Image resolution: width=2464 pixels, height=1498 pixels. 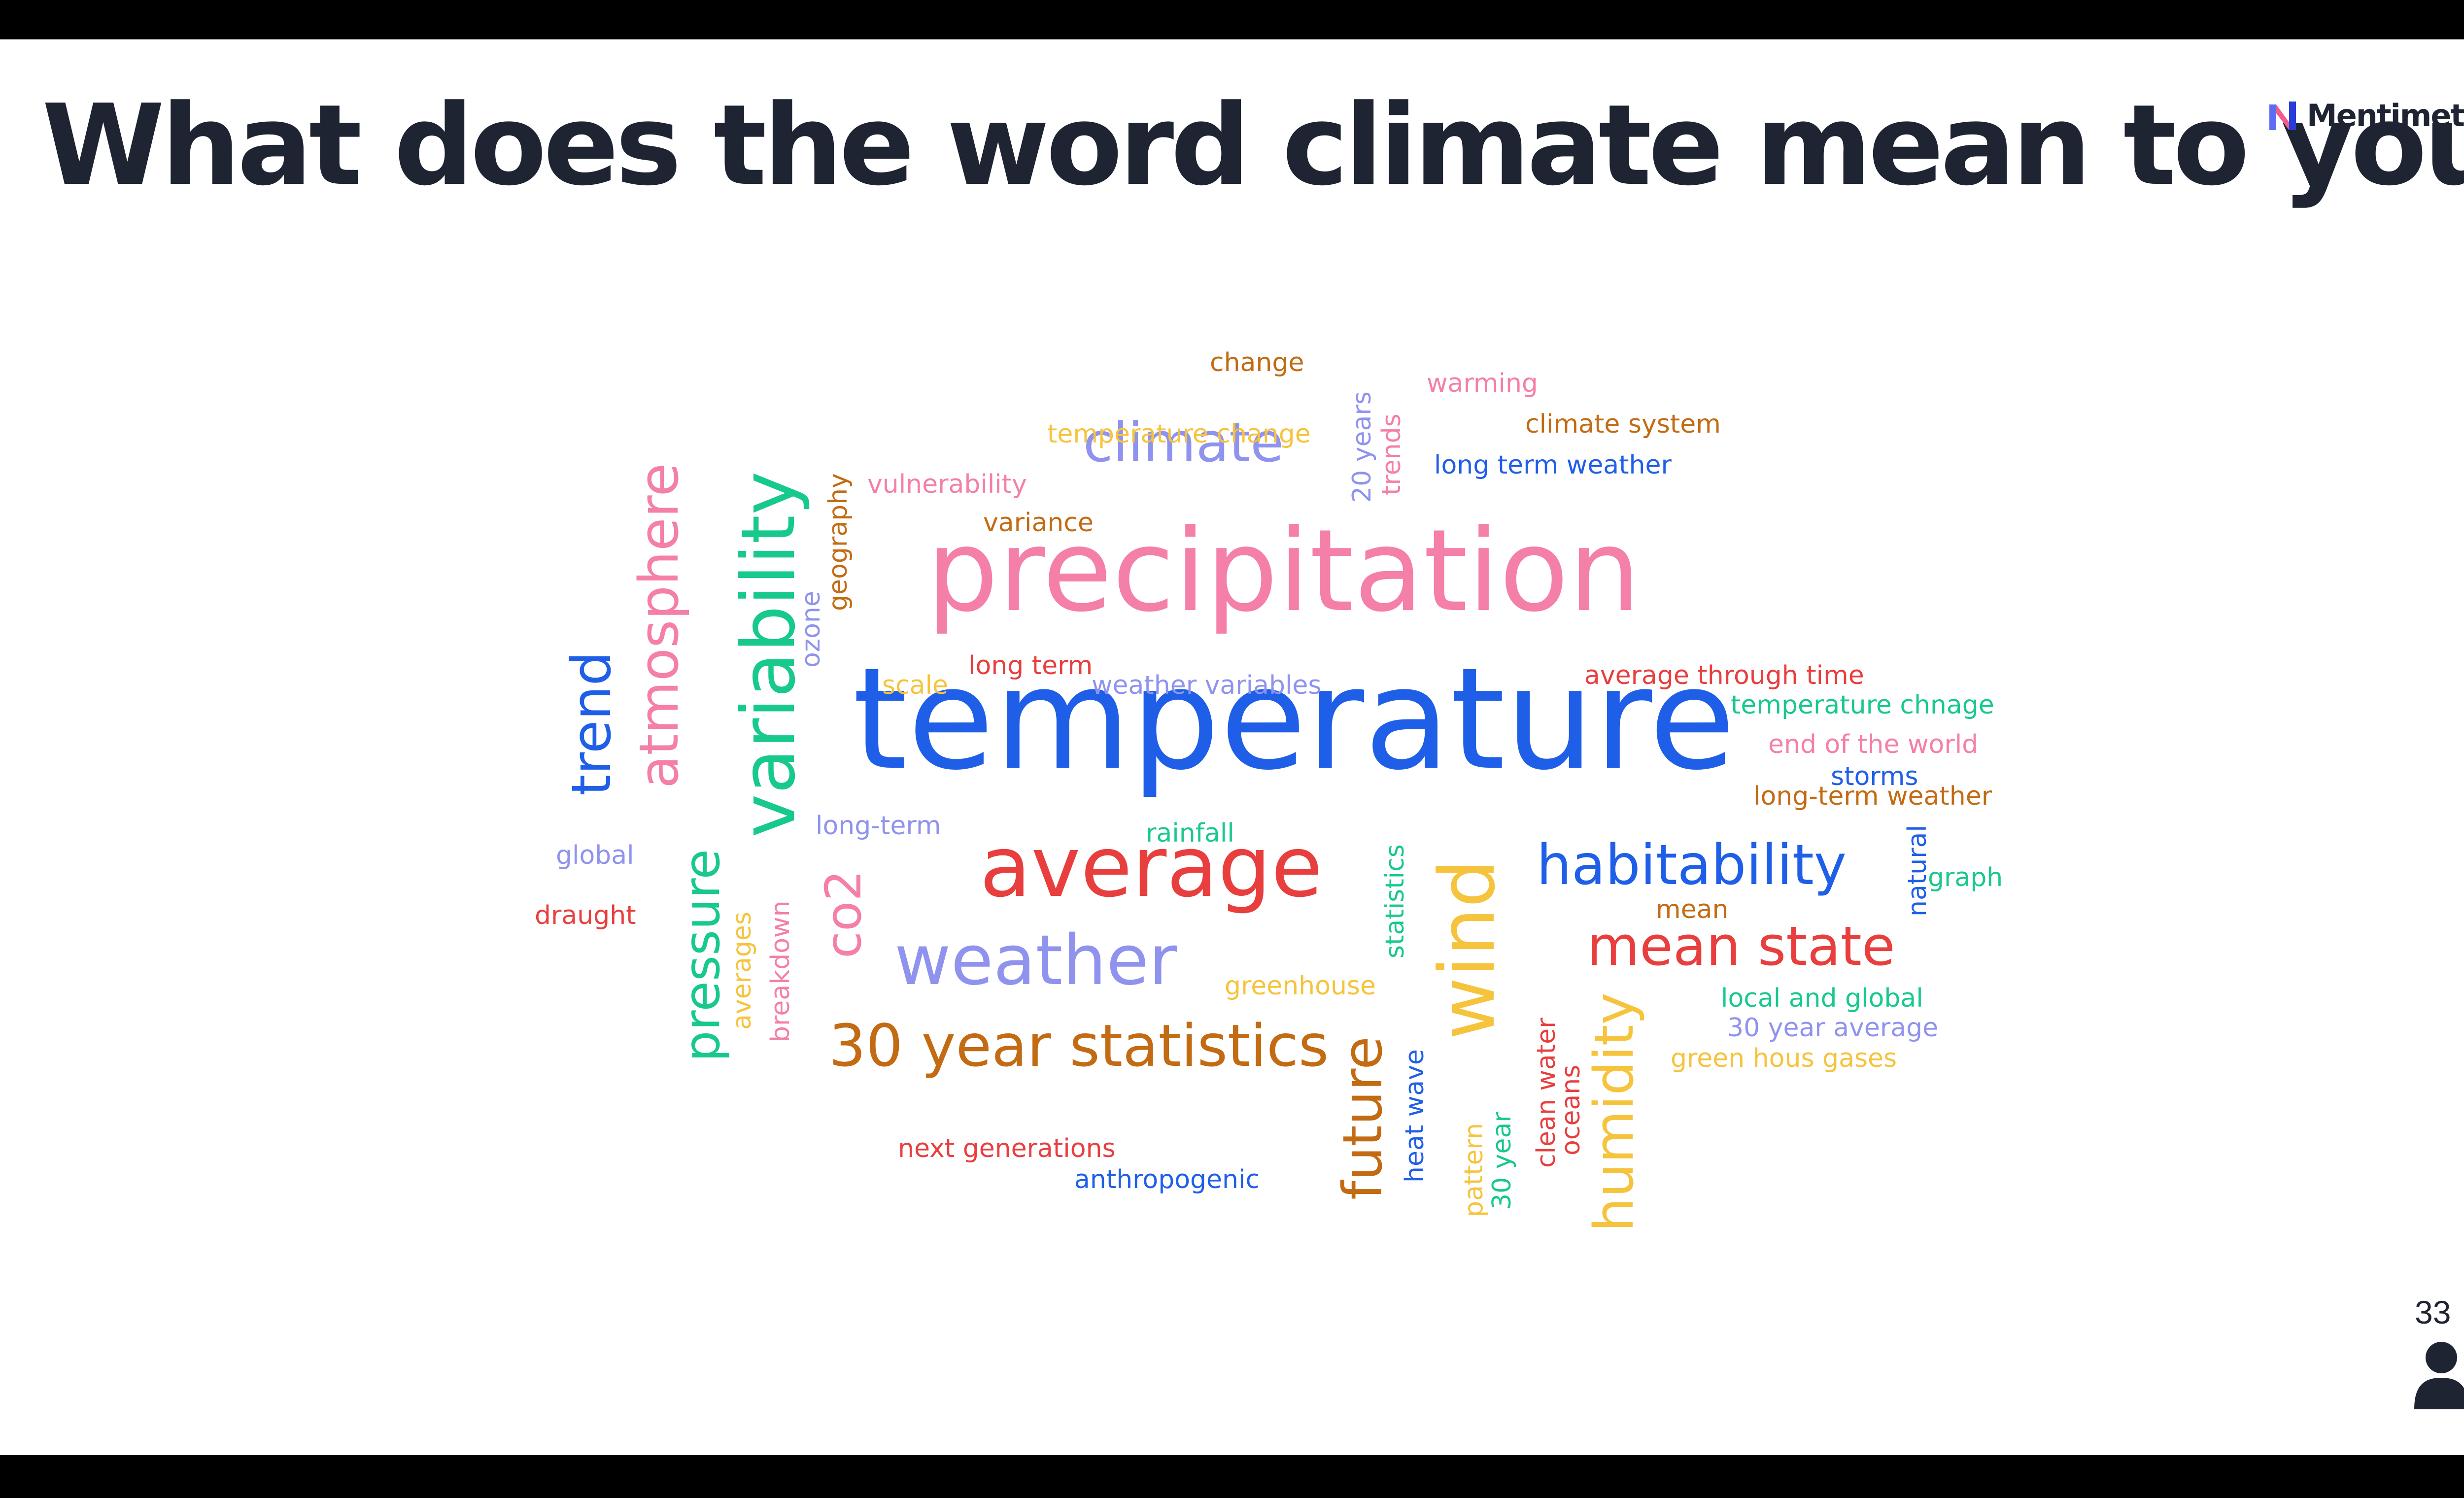 I want to click on word: long-term weather, so click(x=1872, y=796).